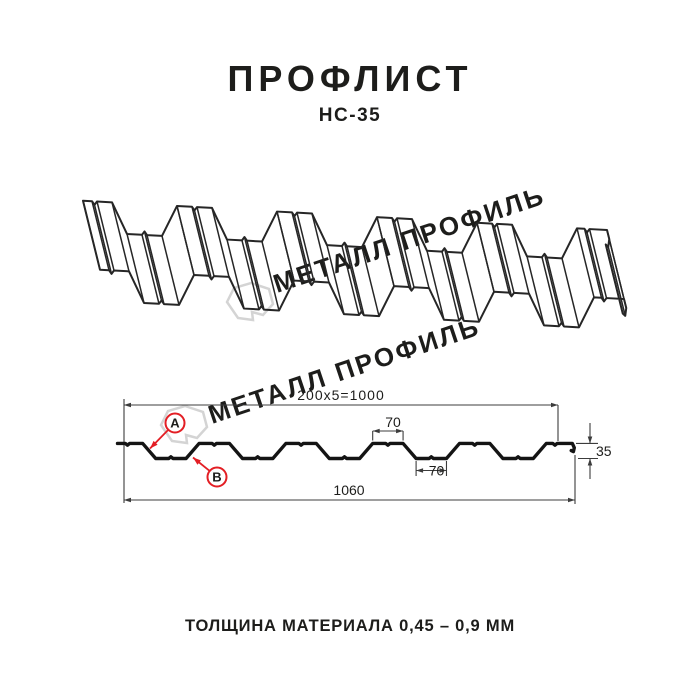 The width and height of the screenshot is (700, 700). What do you see at coordinates (350, 115) in the screenshot?
I see `profile-model-label: НС-35` at bounding box center [350, 115].